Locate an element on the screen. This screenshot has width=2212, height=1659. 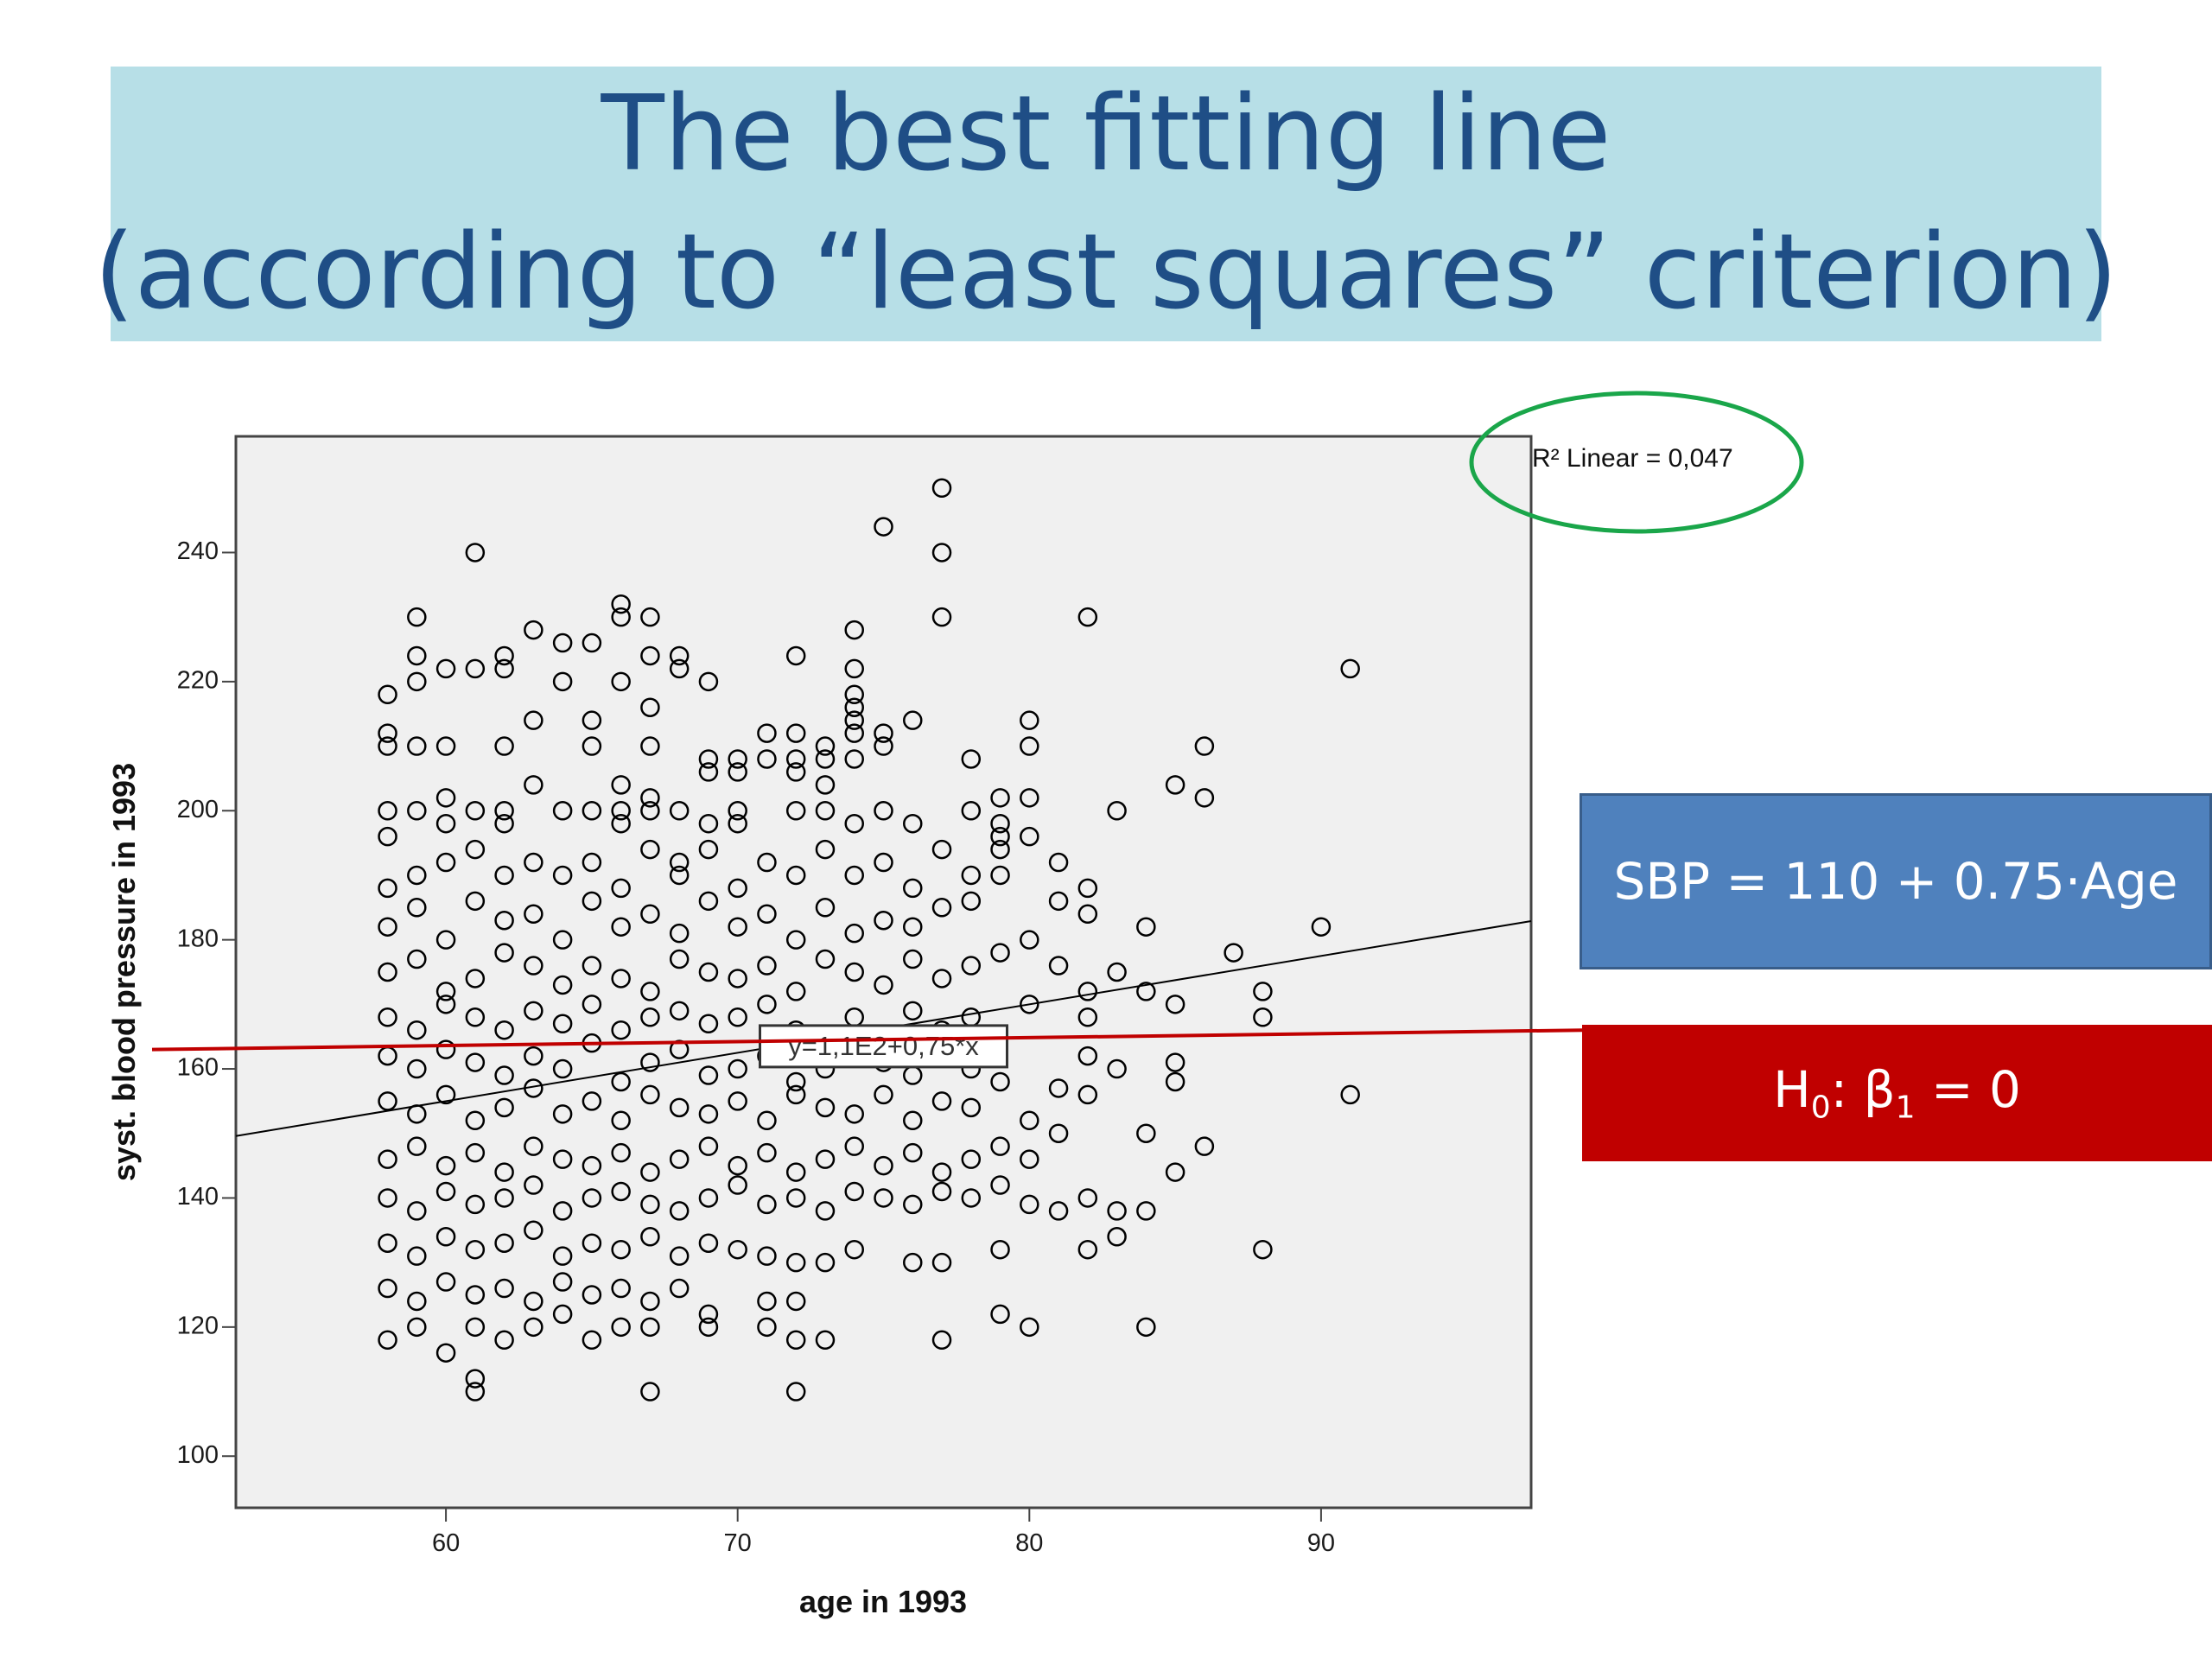
r-squared-highlight-circle is located at coordinates (1636, 462).